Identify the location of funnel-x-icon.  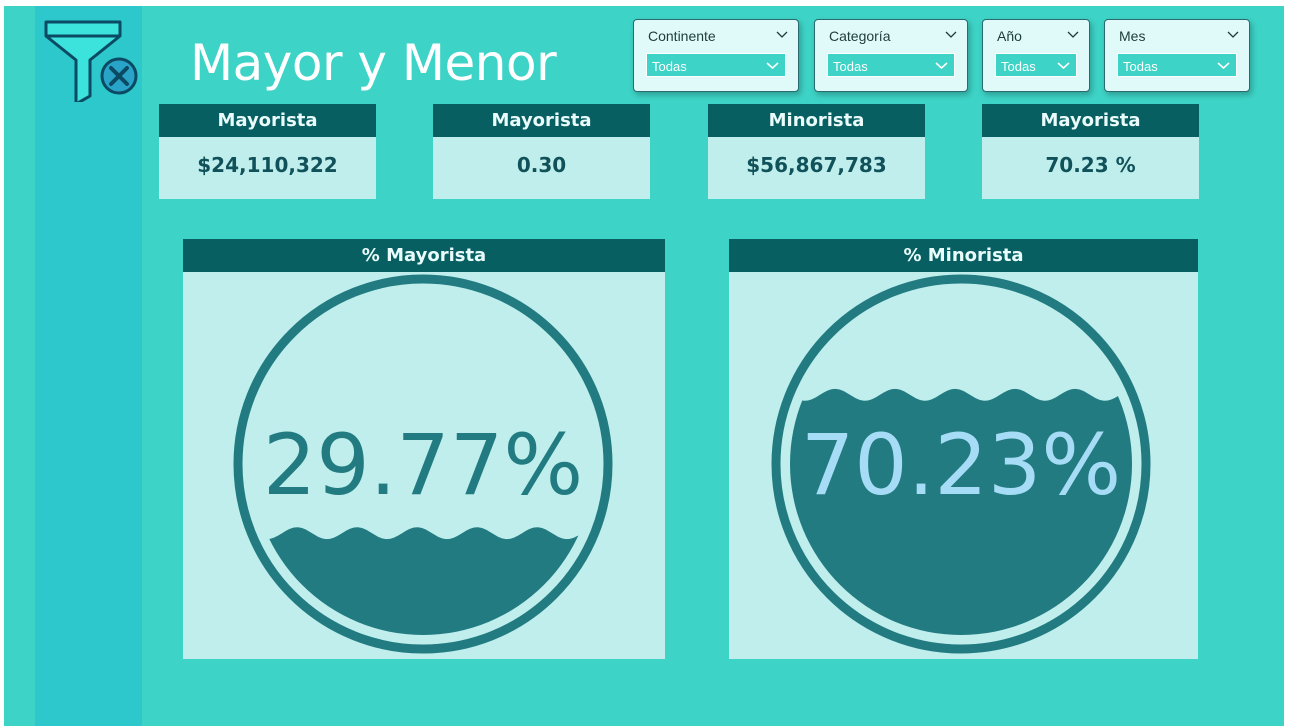
(91, 63).